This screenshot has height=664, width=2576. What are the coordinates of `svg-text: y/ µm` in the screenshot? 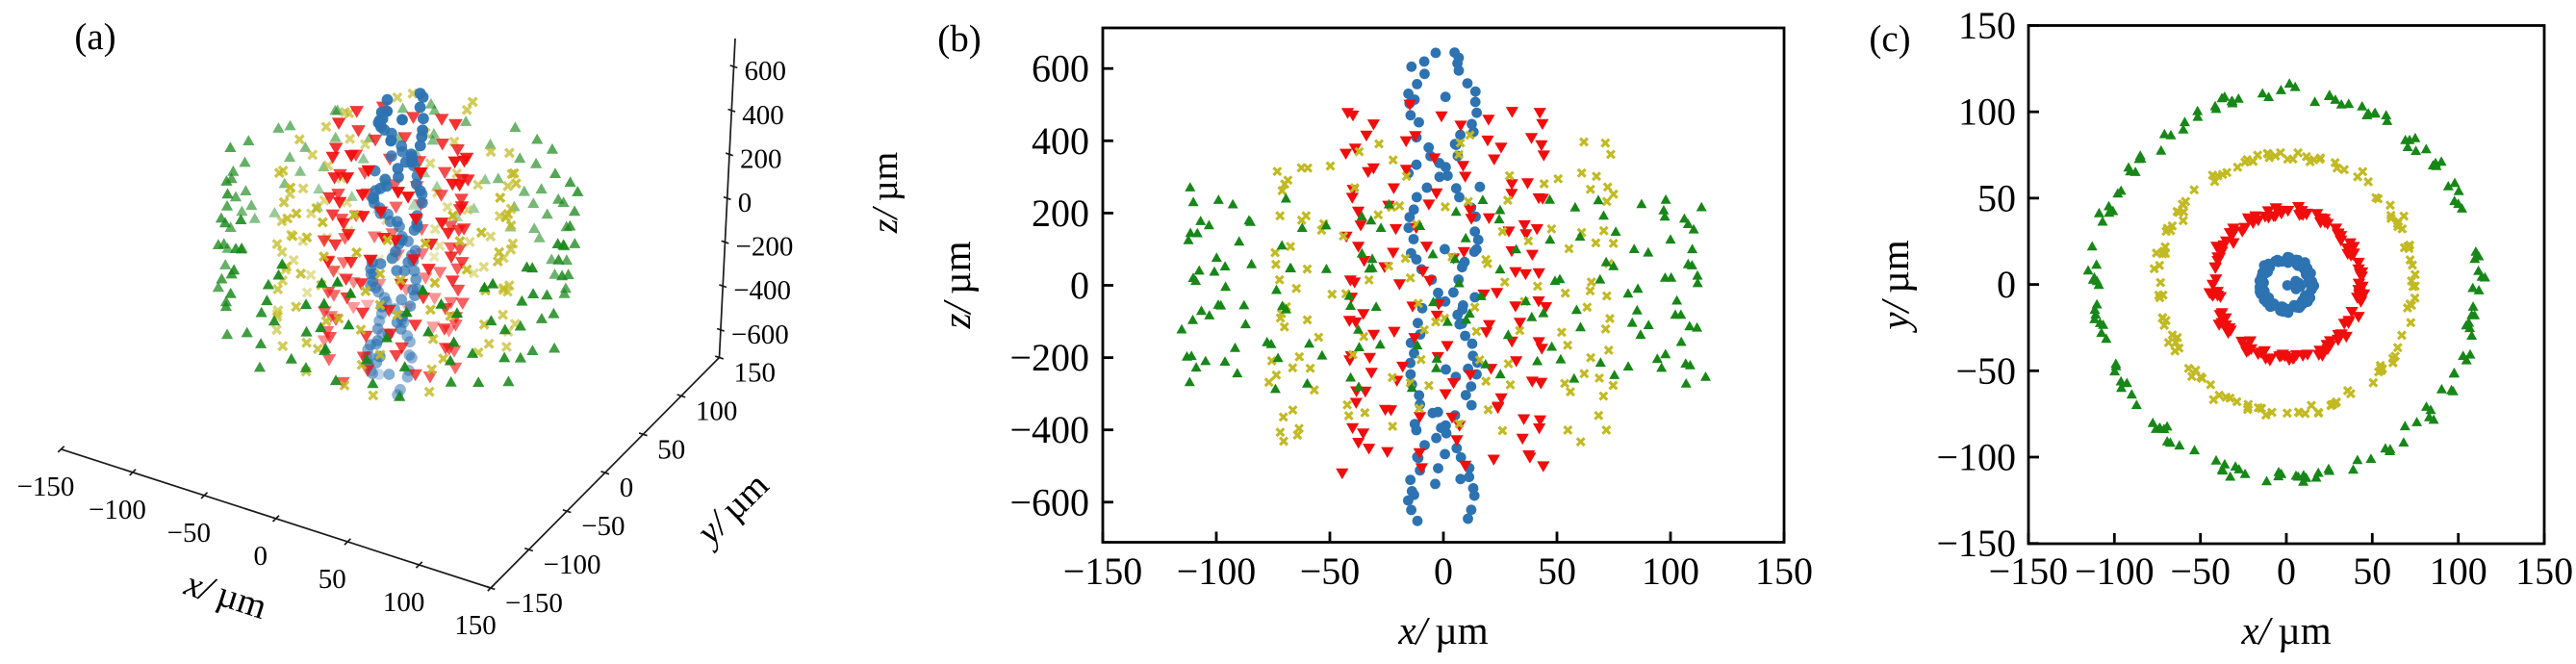 It's located at (1895, 286).